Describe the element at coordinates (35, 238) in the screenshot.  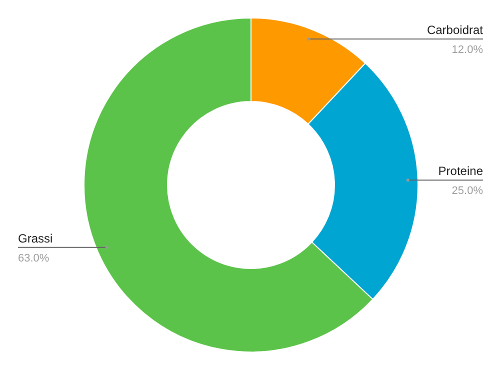
I see `slice-label: Grassi` at that location.